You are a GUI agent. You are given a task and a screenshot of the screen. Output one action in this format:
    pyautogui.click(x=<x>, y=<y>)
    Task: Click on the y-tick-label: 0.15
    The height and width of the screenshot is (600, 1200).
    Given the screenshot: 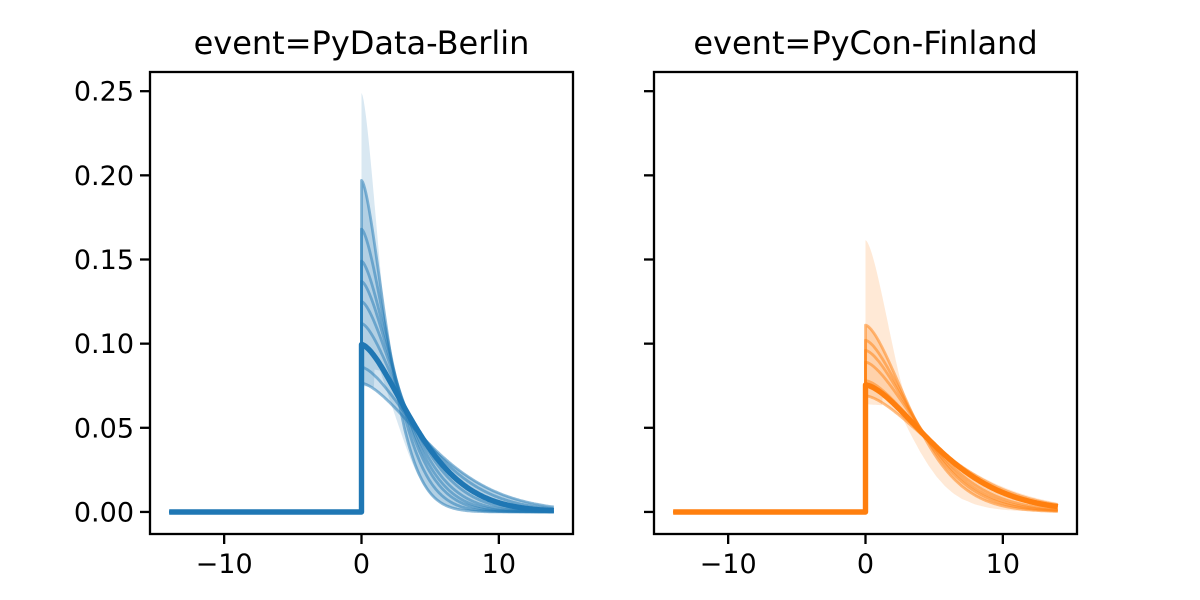 What is the action you would take?
    pyautogui.click(x=104, y=260)
    